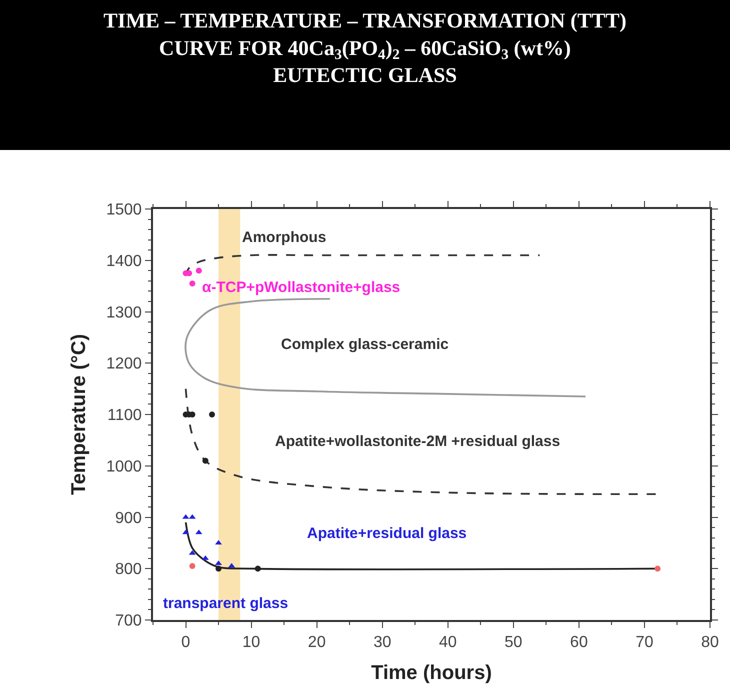  What do you see at coordinates (79, 414) in the screenshot?
I see `y-axis-title: Temperature (°C)` at bounding box center [79, 414].